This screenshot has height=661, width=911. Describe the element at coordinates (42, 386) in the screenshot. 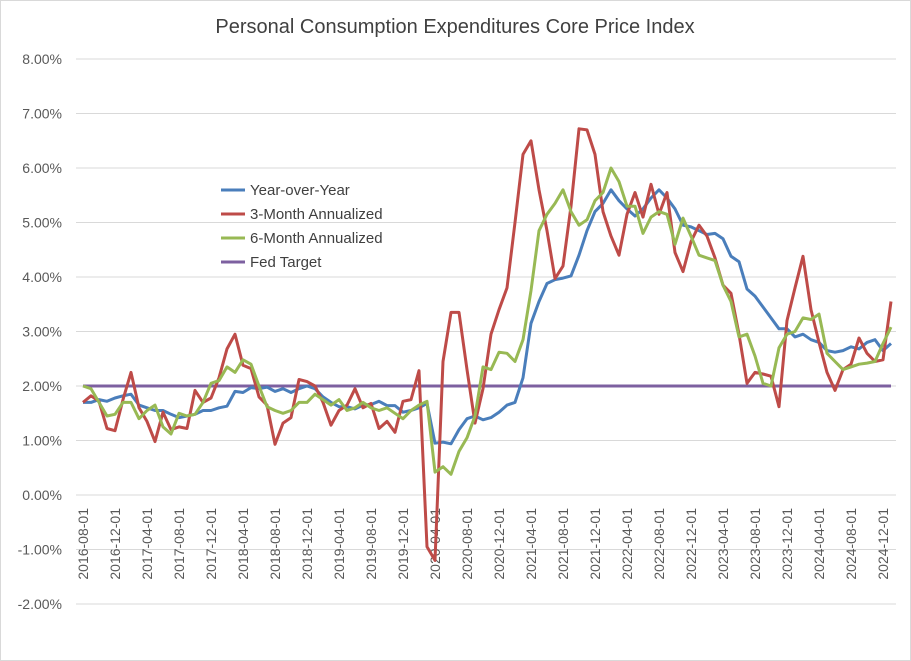

I see `y-tick-label: 2.00%` at that location.